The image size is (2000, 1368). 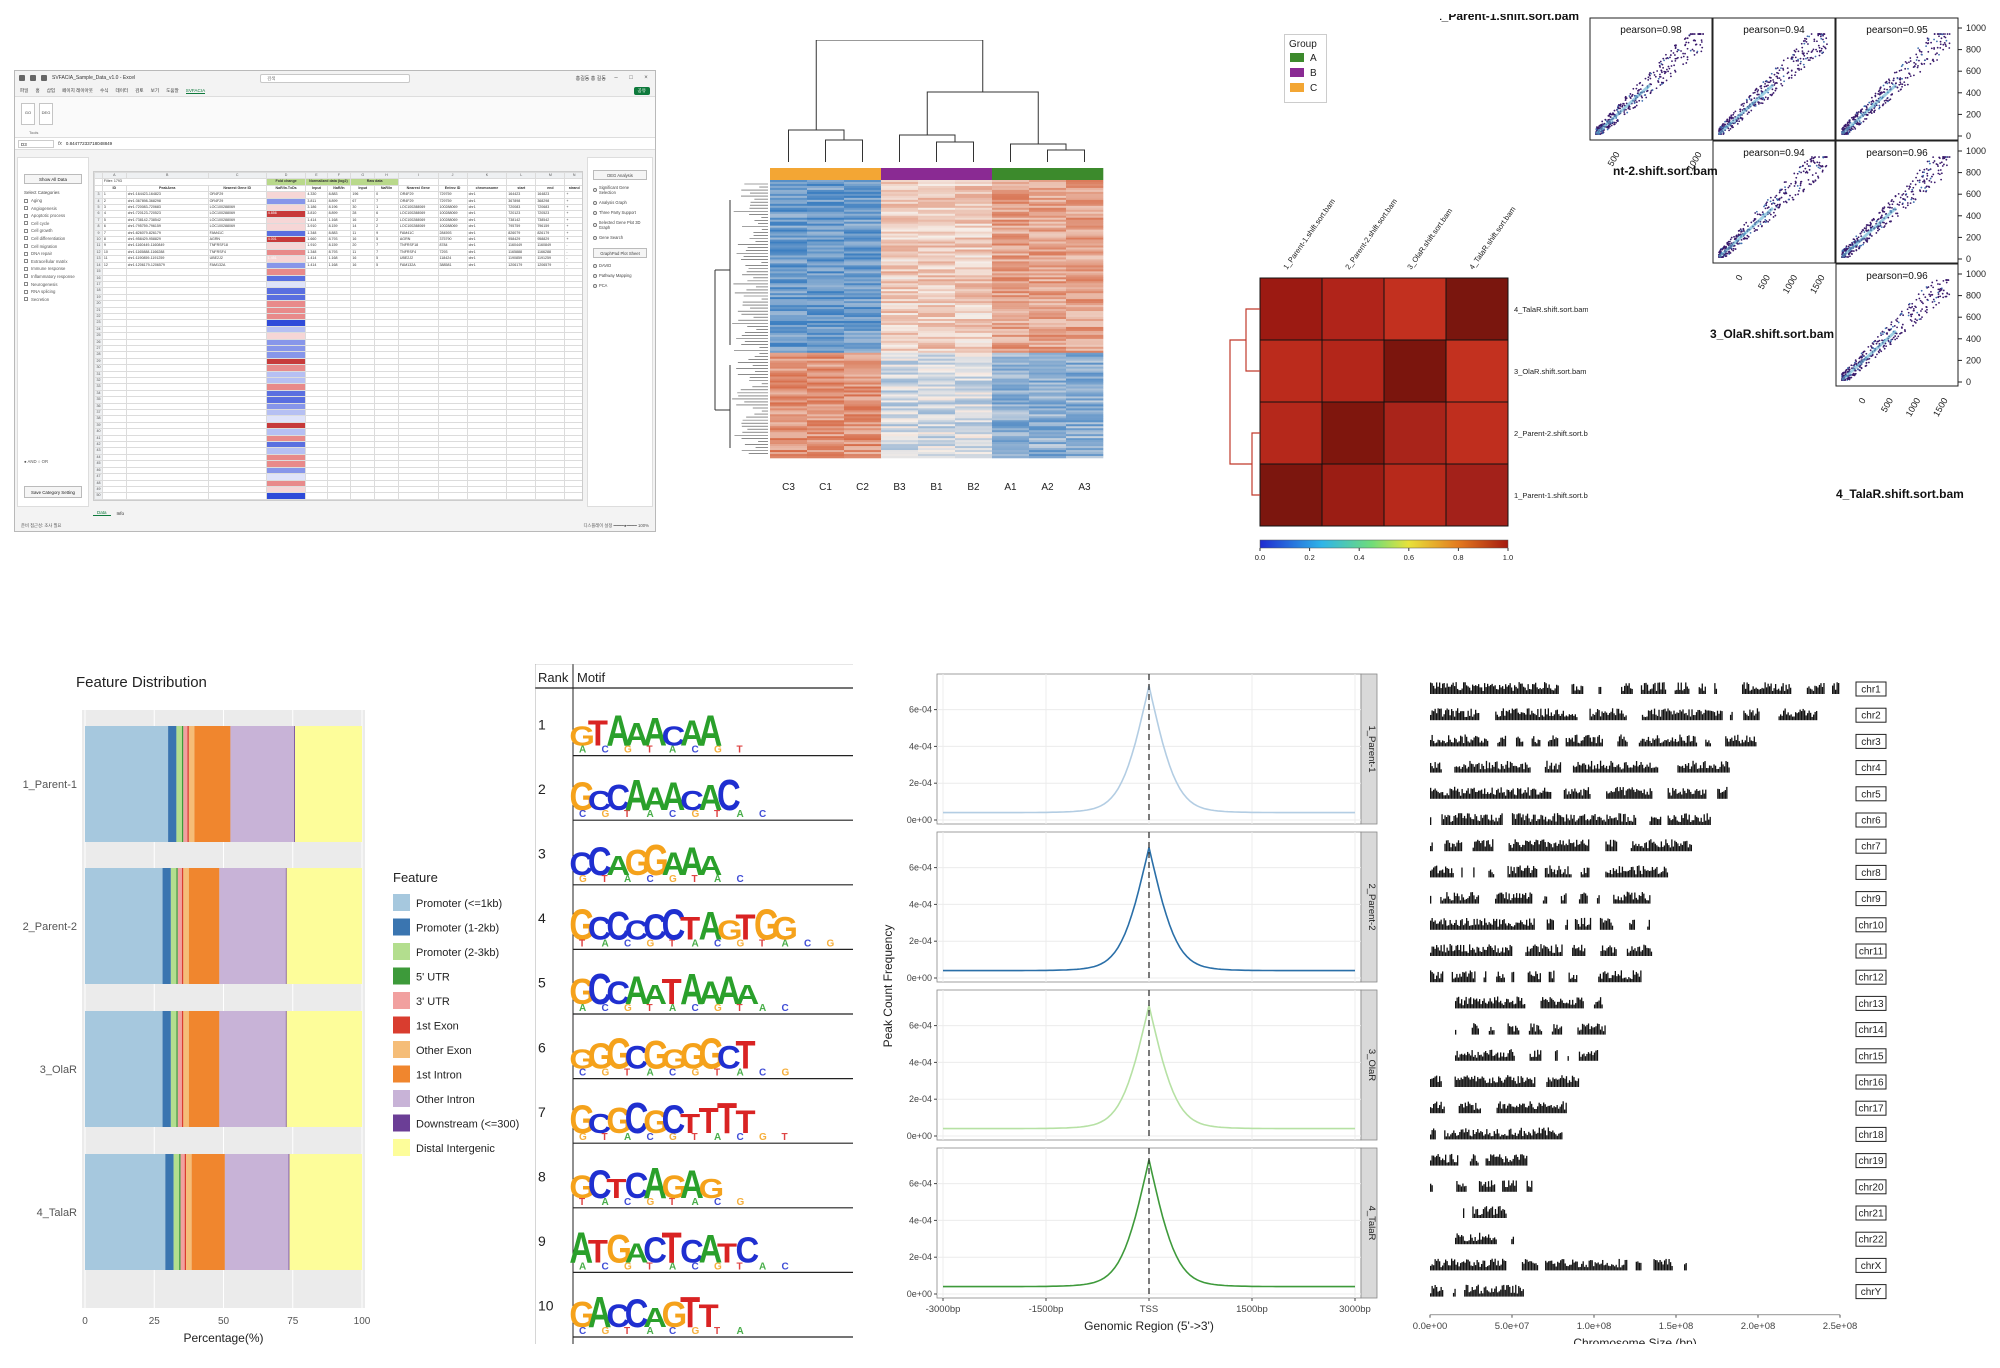 What do you see at coordinates (338, 470) in the screenshot?
I see `table-row: 46` at bounding box center [338, 470].